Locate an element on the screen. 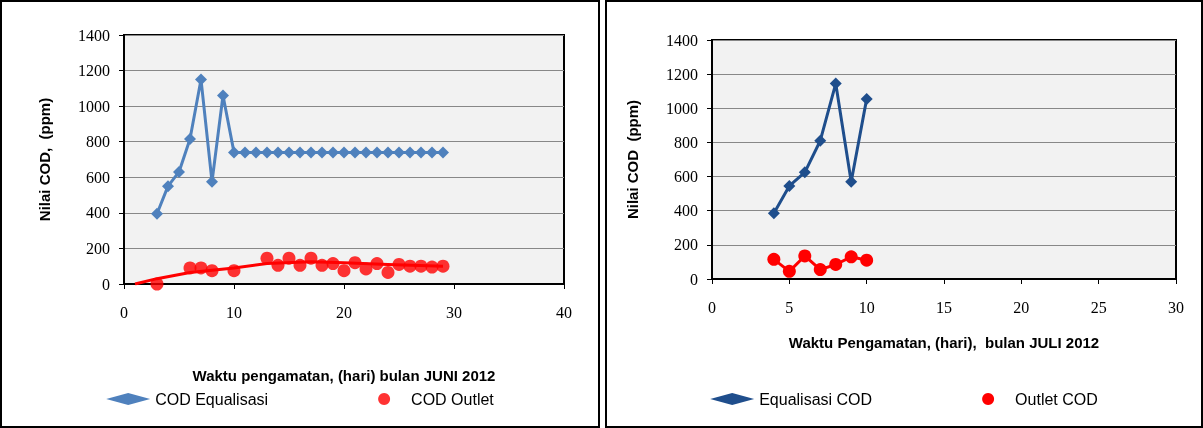  x-tick-label: 40 is located at coordinates (564, 312).